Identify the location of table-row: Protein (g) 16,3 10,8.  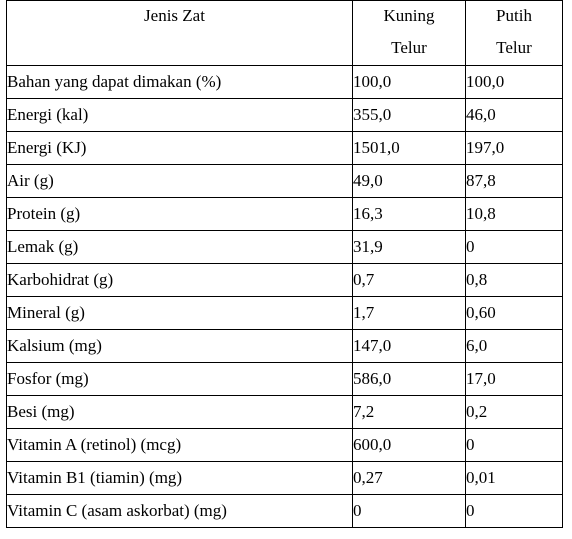
(284, 214).